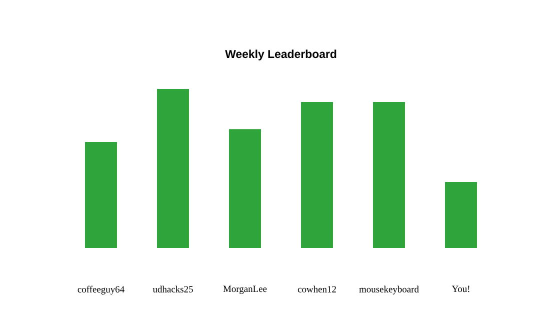 The height and width of the screenshot is (324, 559). What do you see at coordinates (317, 289) in the screenshot?
I see `x-tick-label: cowhen12` at bounding box center [317, 289].